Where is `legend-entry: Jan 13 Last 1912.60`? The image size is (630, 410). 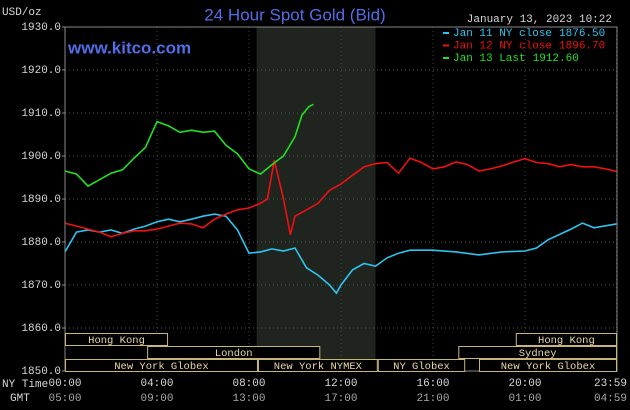 legend-entry: Jan 13 Last 1912.60 is located at coordinates (516, 59).